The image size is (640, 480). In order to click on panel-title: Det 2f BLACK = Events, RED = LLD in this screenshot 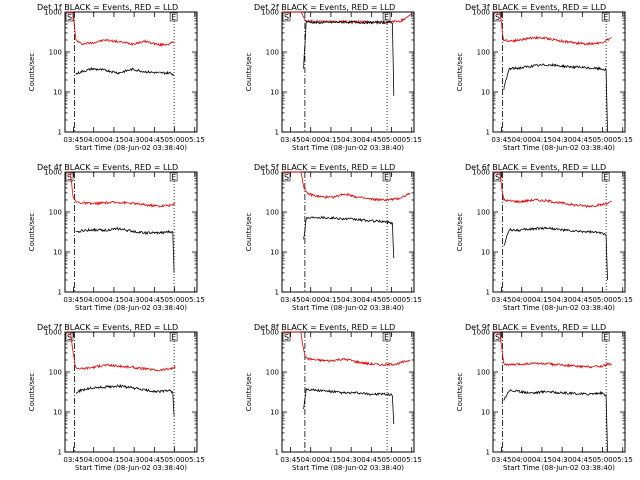, I will do `click(324, 7)`.